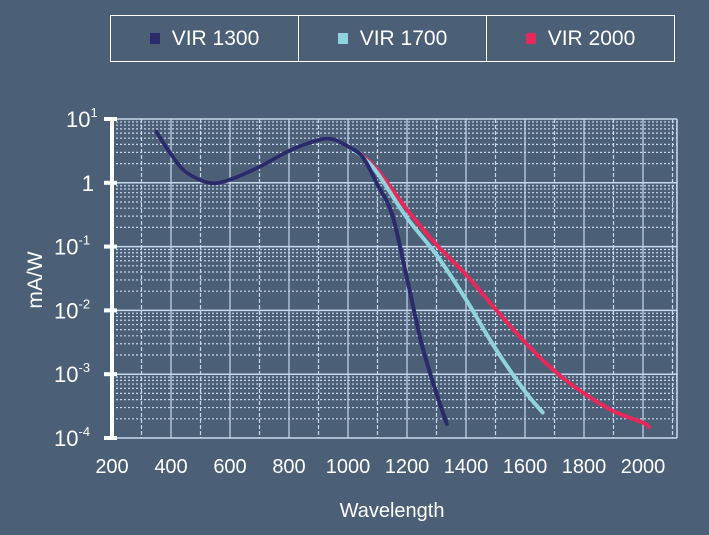 This screenshot has height=535, width=709. What do you see at coordinates (392, 511) in the screenshot?
I see `x-axis-label: Wavelength` at bounding box center [392, 511].